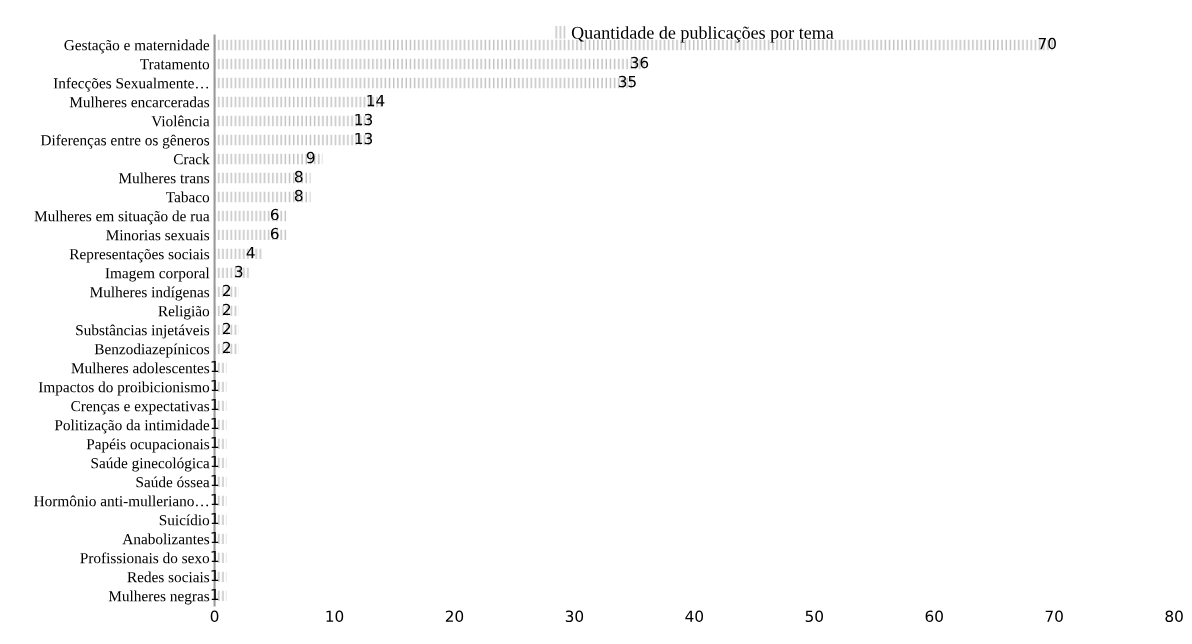 The height and width of the screenshot is (644, 1192). What do you see at coordinates (934, 616) in the screenshot?
I see `x-tick-label: 60` at bounding box center [934, 616].